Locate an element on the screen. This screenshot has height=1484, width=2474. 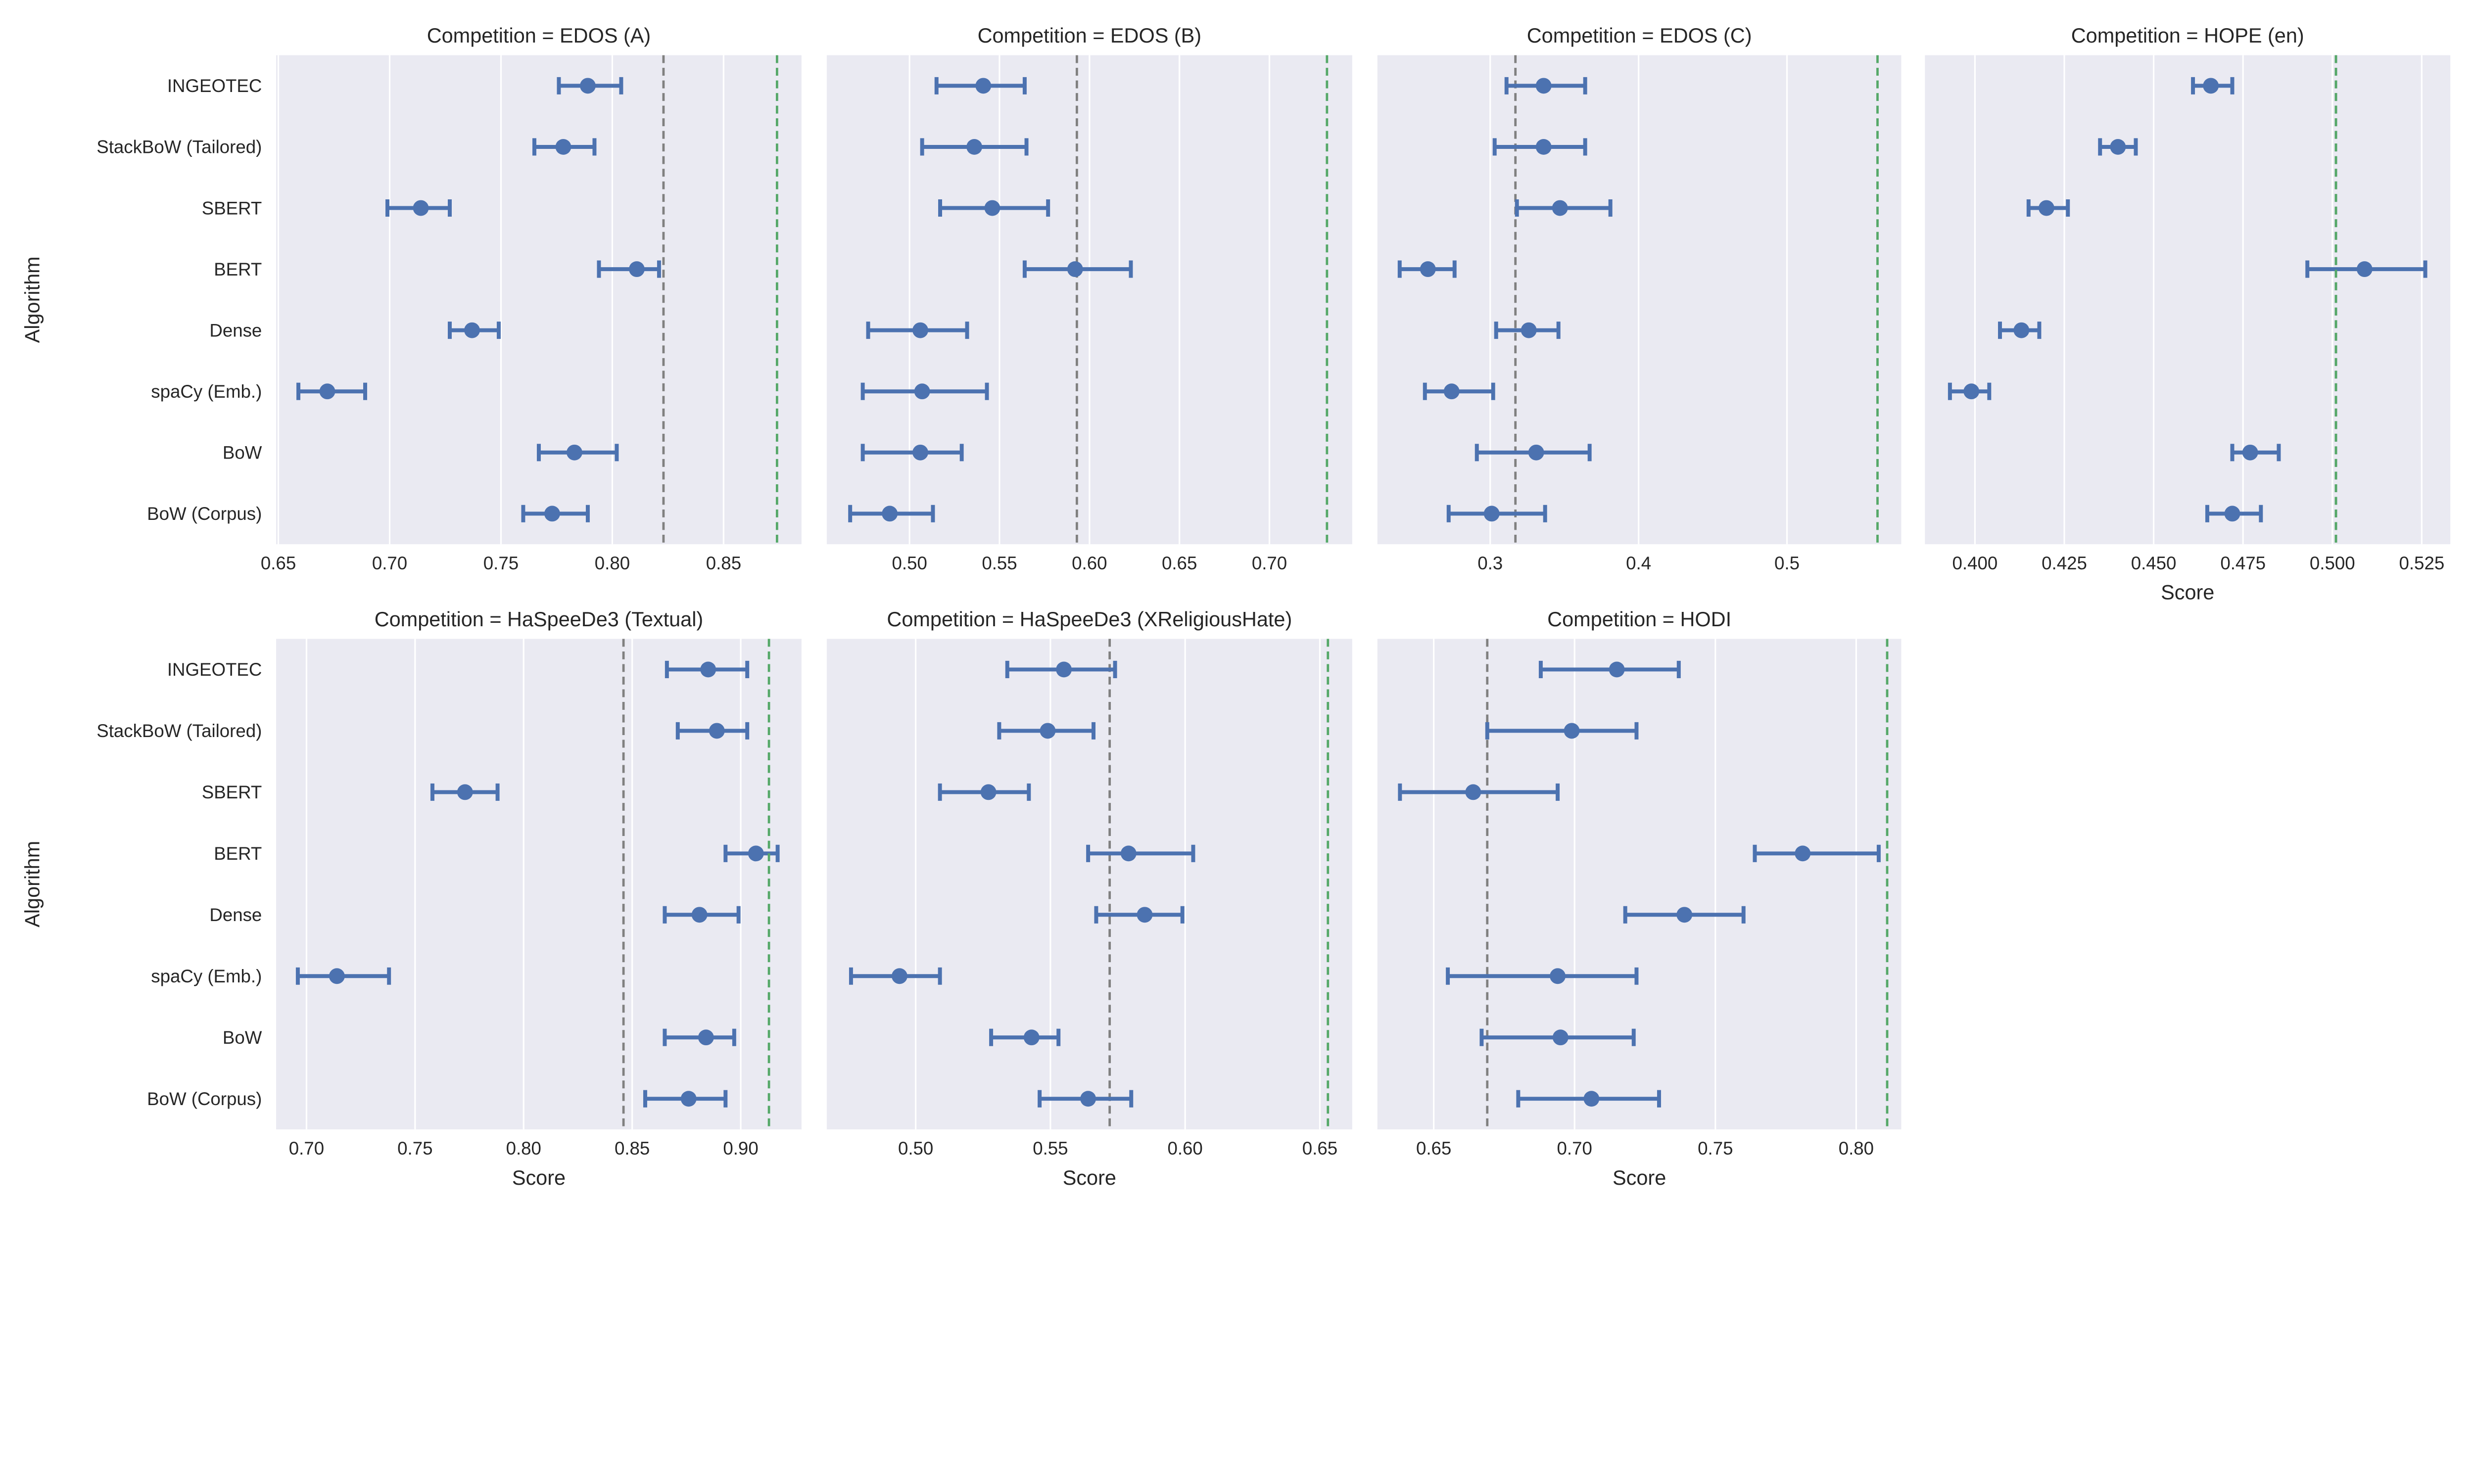
panel-7: 0.65 0.70 0.75 0.80 Competition = HODI Score is located at coordinates (1639, 898).